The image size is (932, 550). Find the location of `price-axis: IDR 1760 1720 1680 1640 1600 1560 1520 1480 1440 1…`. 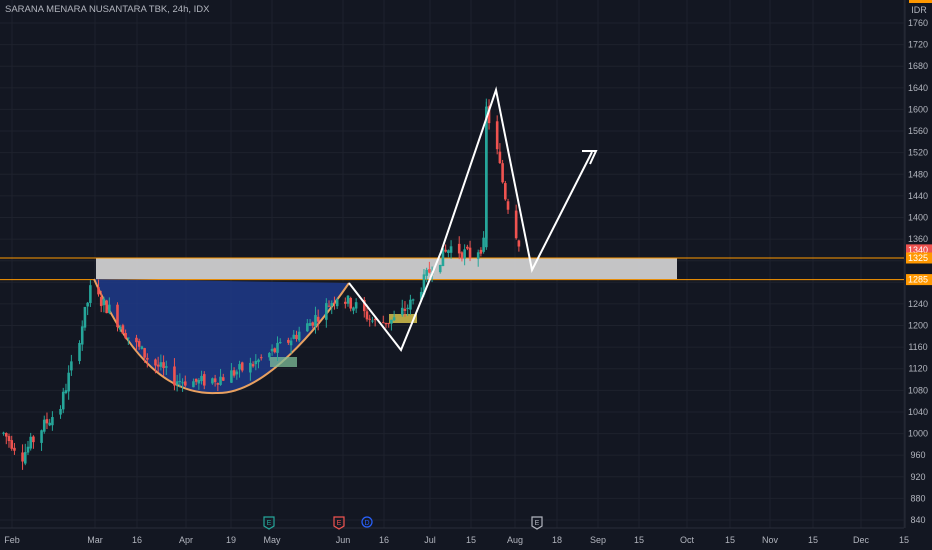

price-axis: IDR 1760 1720 1680 1640 1600 1560 1520 1480 1440 1… is located at coordinates (918, 275).